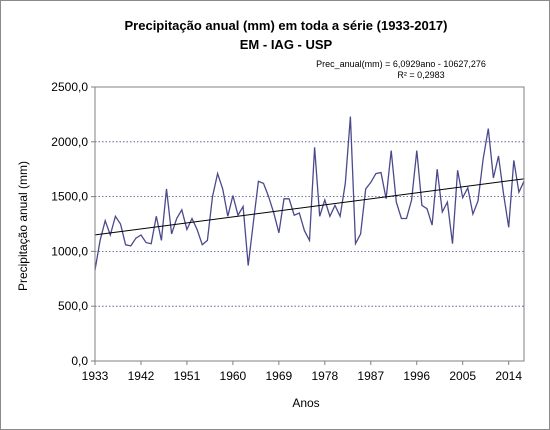 This screenshot has width=550, height=430. Describe the element at coordinates (69, 142) in the screenshot. I see `y-tick-label: 2000,0` at that location.